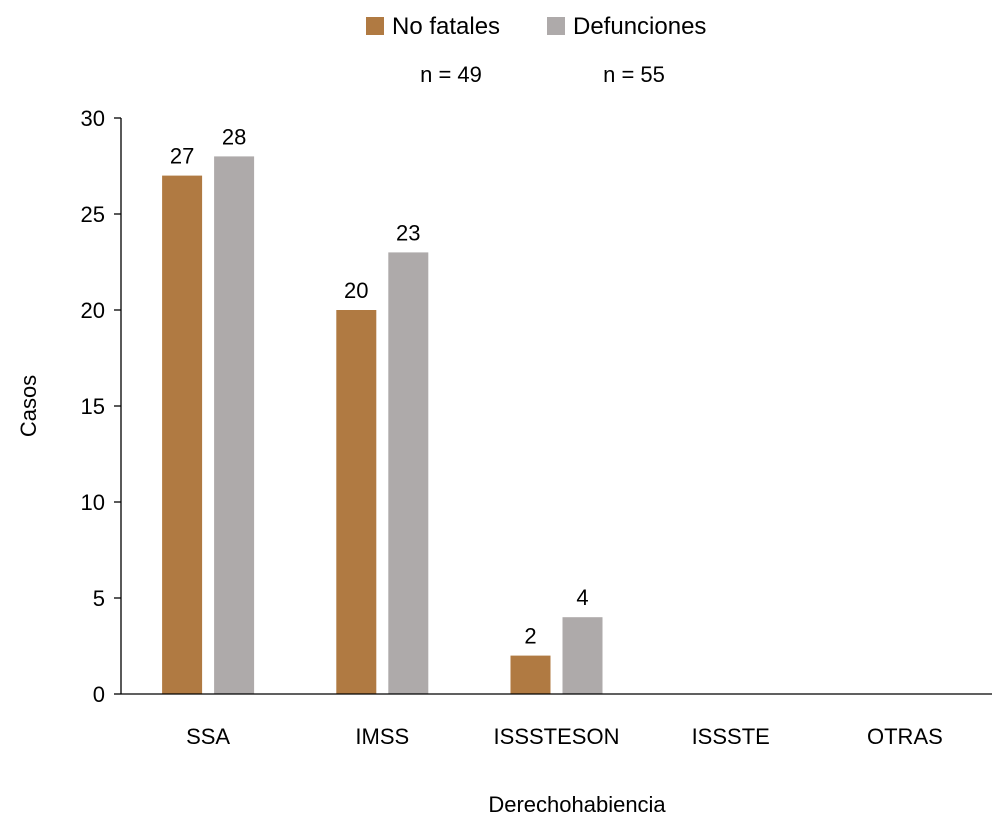 The width and height of the screenshot is (996, 824). What do you see at coordinates (382, 736) in the screenshot?
I see `x-tick-label-imss: IMSS` at bounding box center [382, 736].